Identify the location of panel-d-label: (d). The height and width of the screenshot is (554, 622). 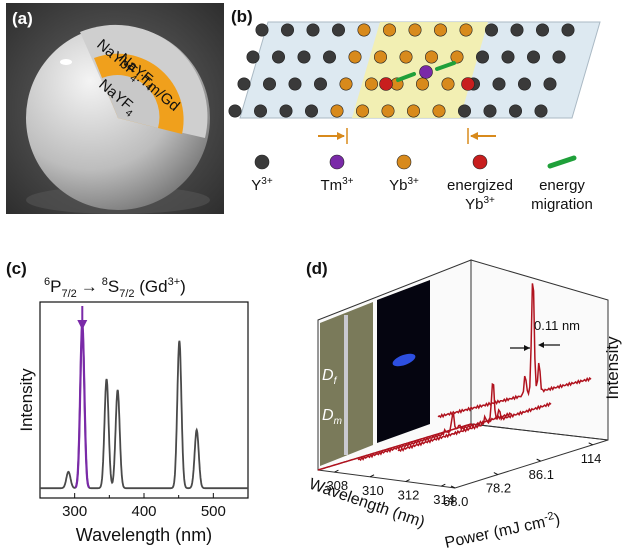
(317, 268).